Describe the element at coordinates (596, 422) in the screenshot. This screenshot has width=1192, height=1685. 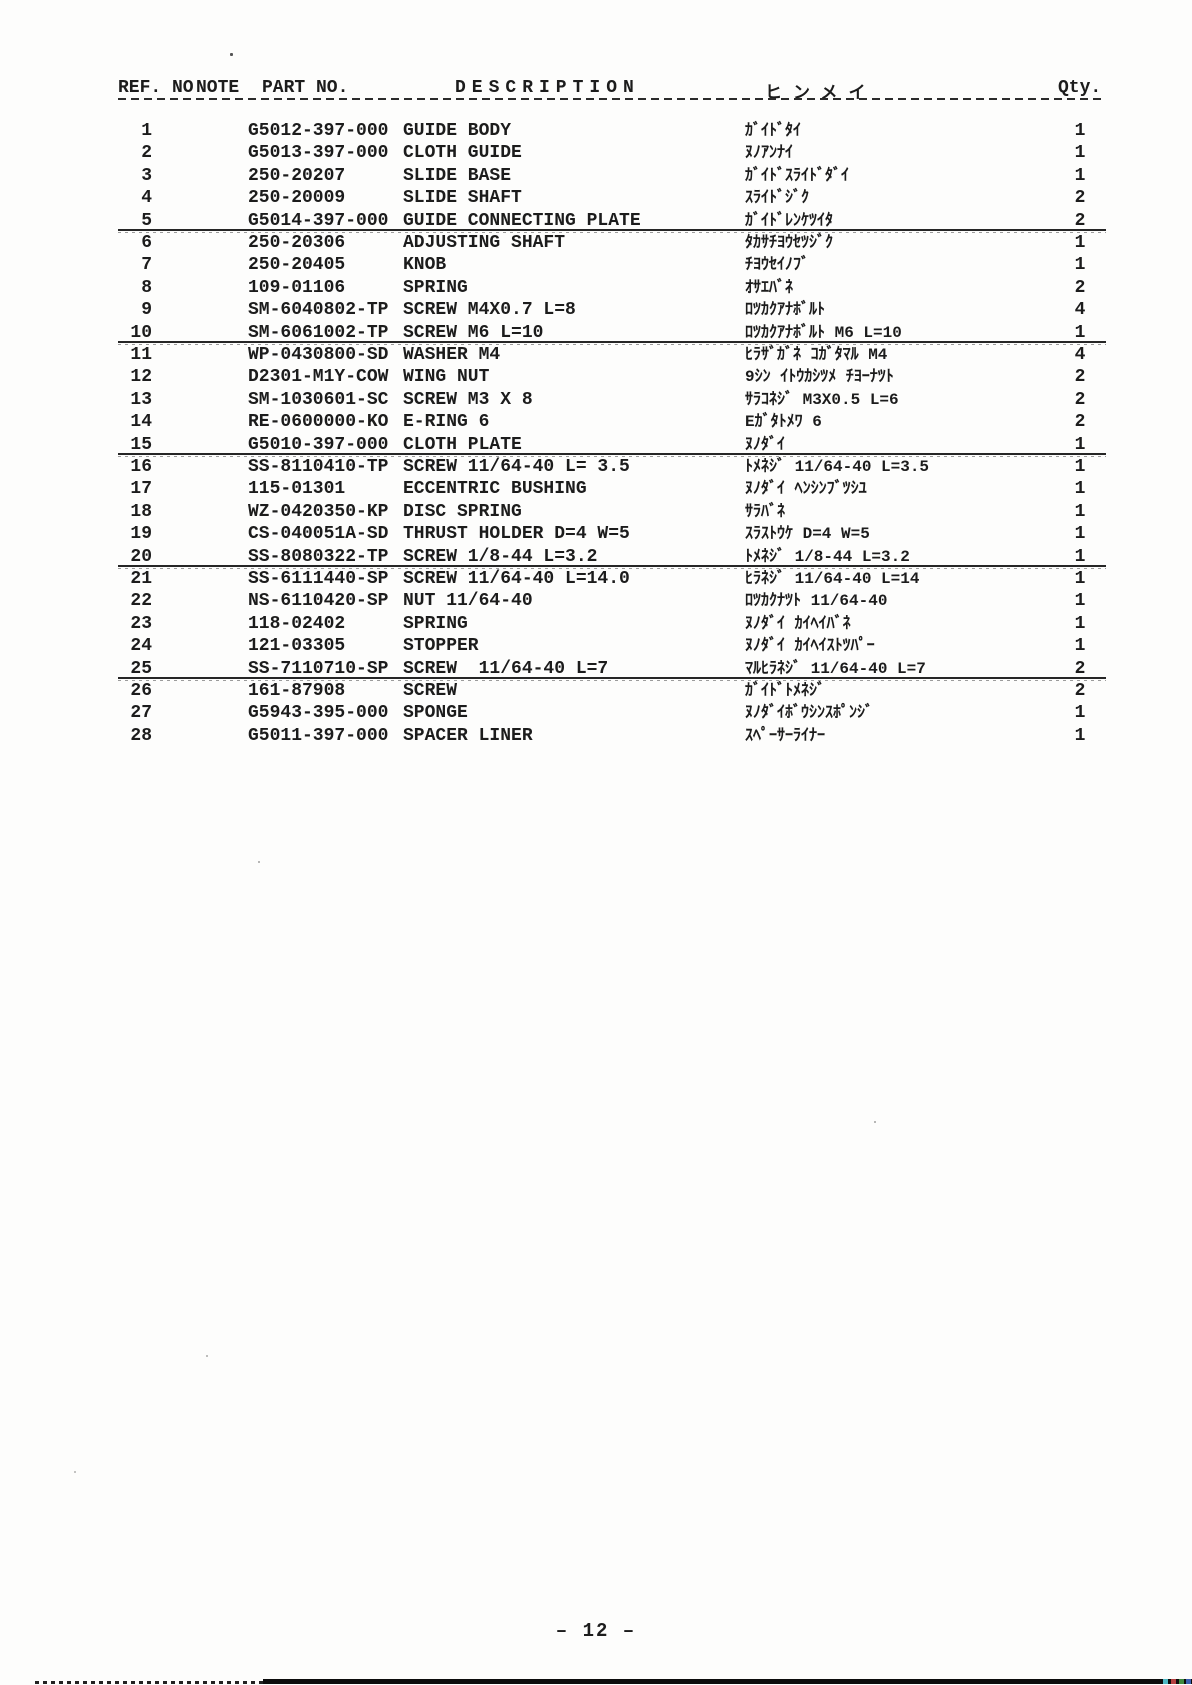
I see `table-row: 14 RE-0600000-KO E-RING 6 Eｶﾞﾀﾄﾒﾜ 6 2` at that location.